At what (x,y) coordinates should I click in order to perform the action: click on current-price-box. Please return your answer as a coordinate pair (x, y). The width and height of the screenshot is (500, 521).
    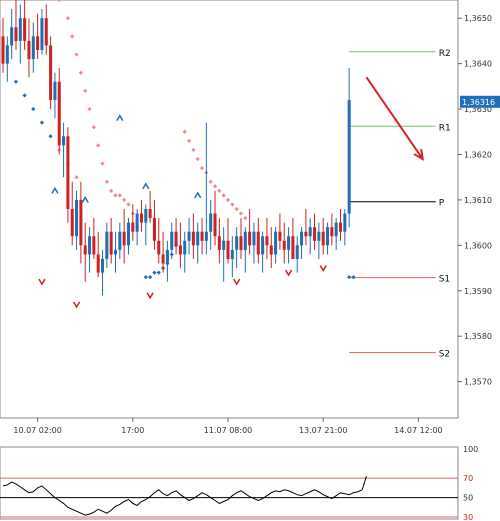
    Looking at the image, I should click on (480, 101).